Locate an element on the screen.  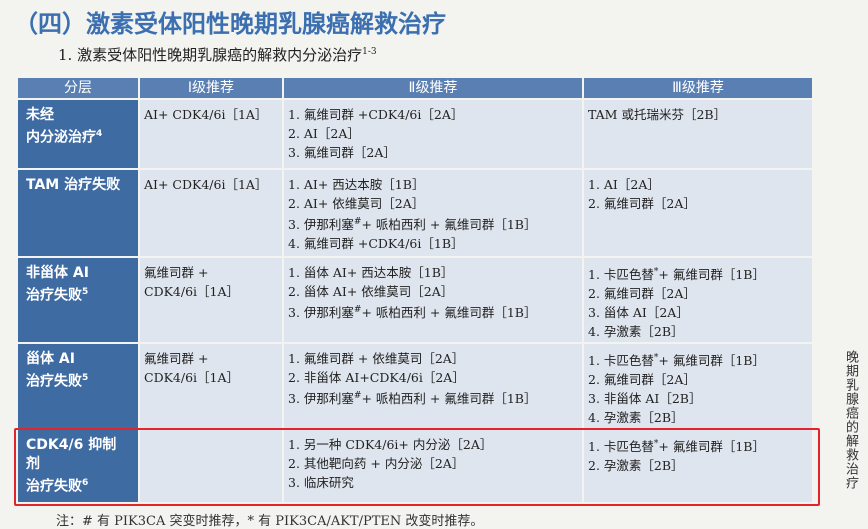
subtitle-text: 1. 激素受体阳性晚期乳腺癌的解救内分泌治疗 is located at coordinates (210, 55).